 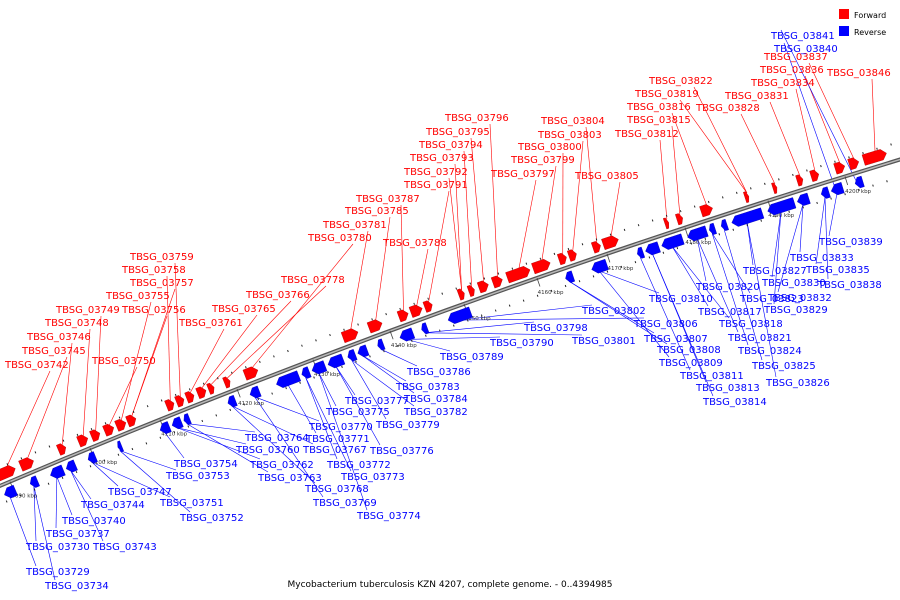 What do you see at coordinates (340, 427) in the screenshot?
I see `reverse-gene-label: TBSG_03770` at bounding box center [340, 427].